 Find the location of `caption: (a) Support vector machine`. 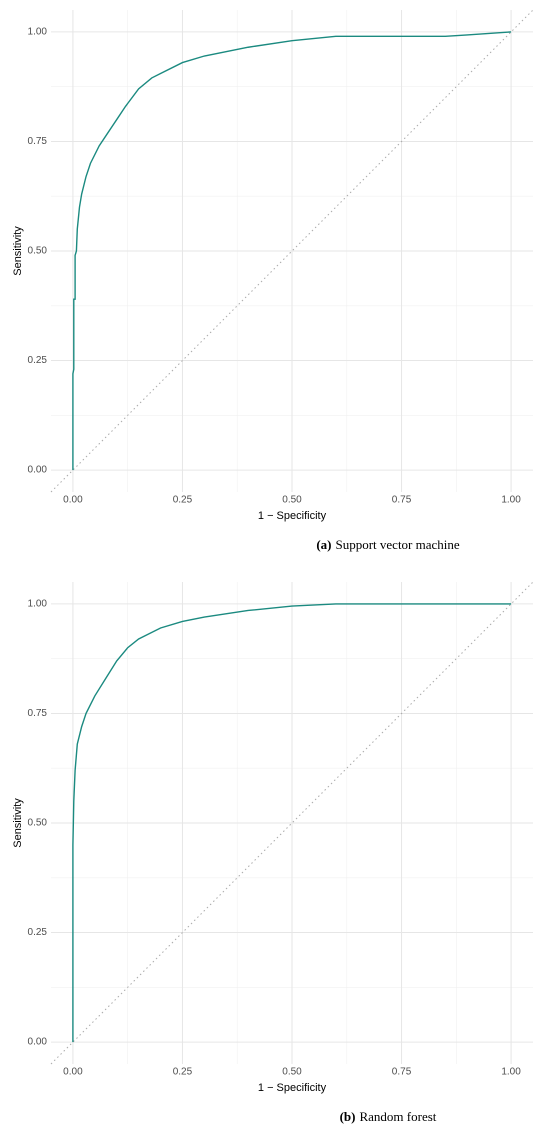

caption: (a) Support vector machine is located at coordinates (388, 544).